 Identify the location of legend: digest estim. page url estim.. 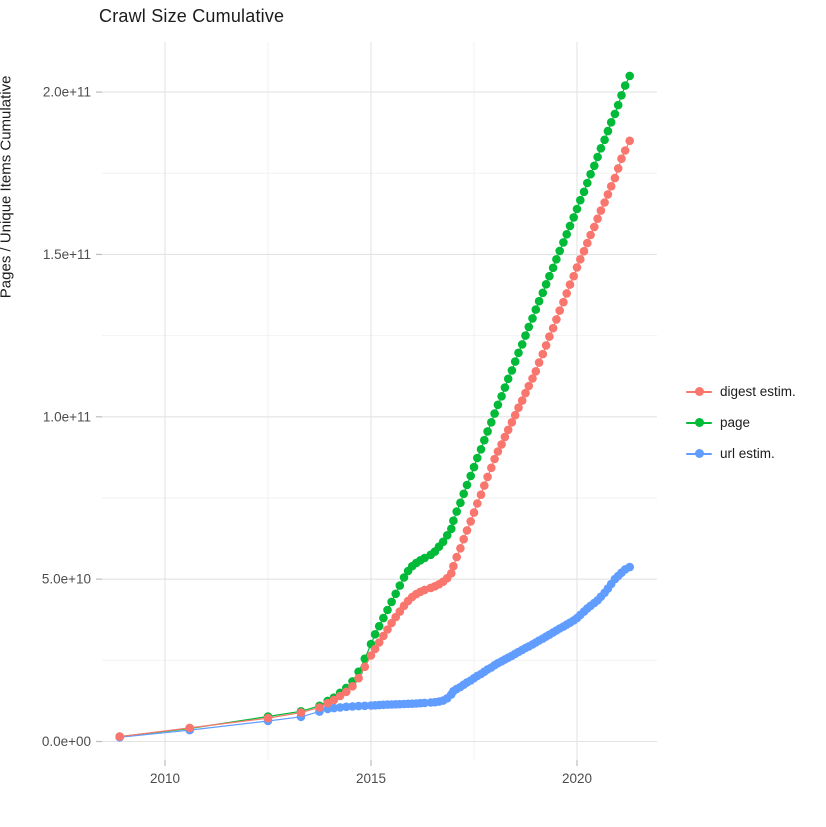
(754, 422).